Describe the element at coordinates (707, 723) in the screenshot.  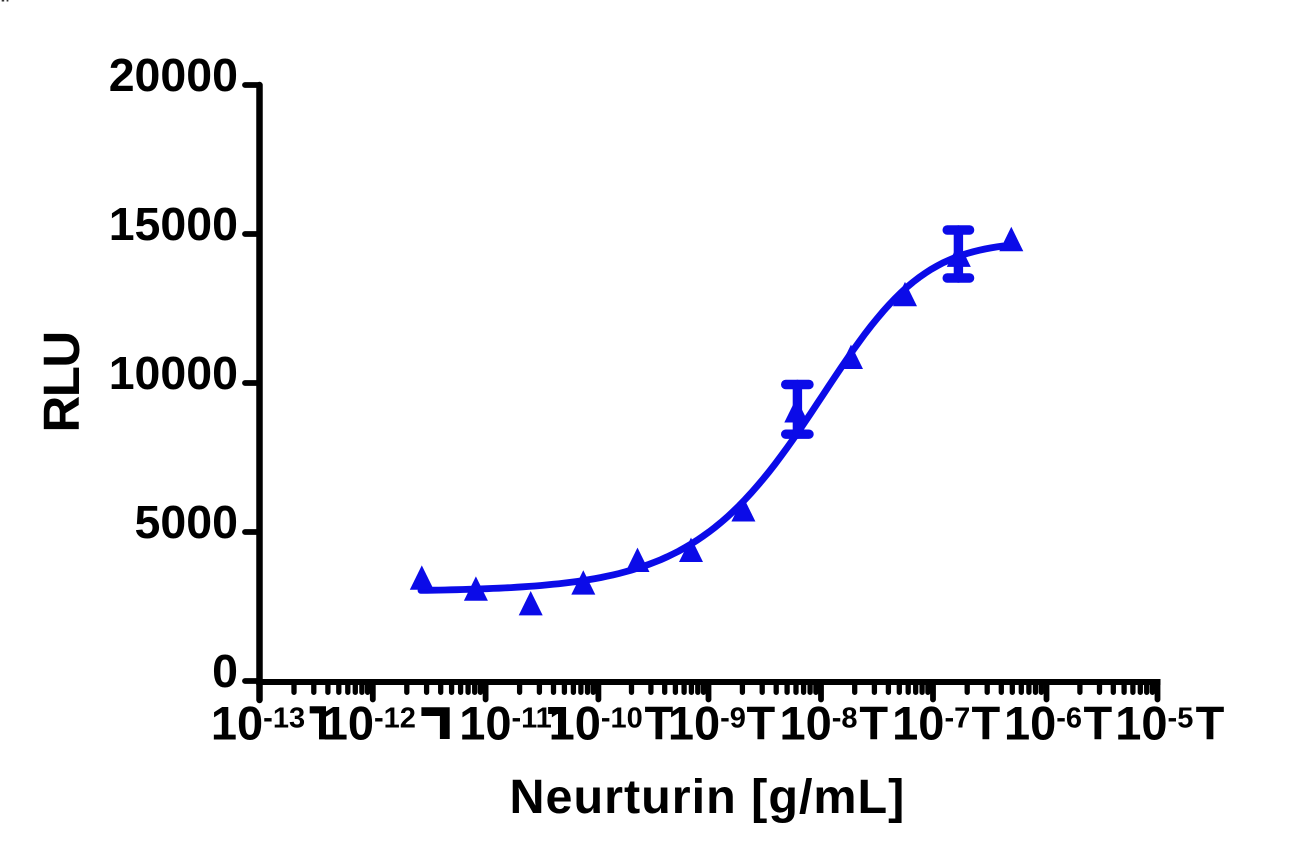
I see `svg-text: 10⁻⁹` at that location.